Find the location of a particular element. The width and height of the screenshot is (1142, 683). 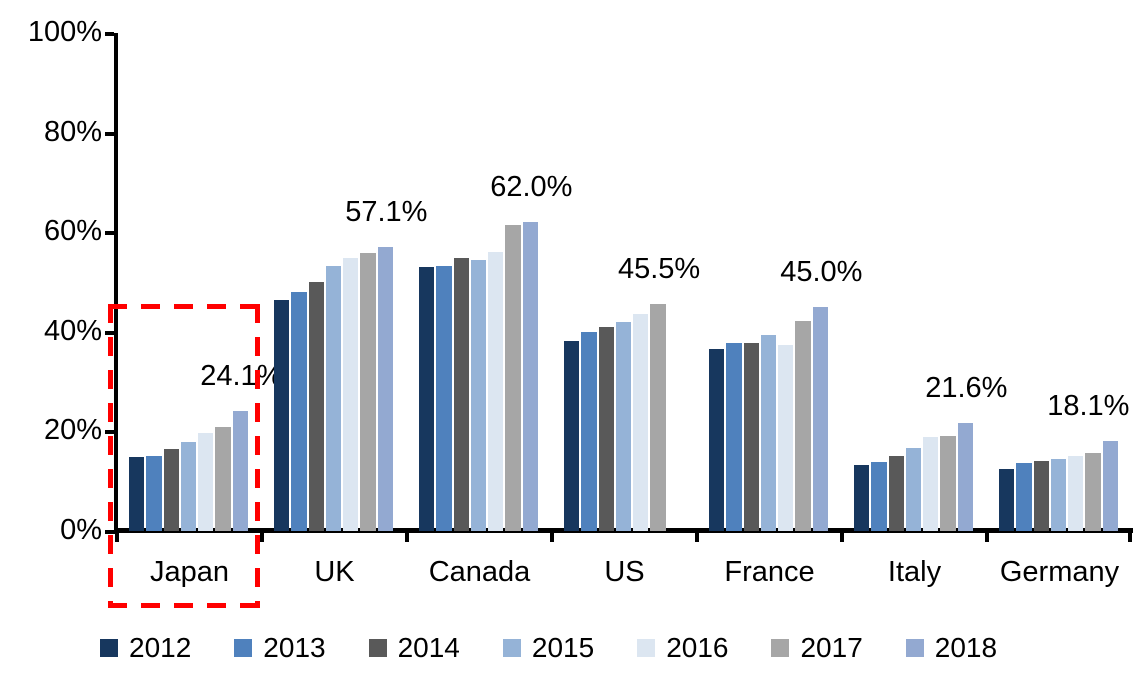

legend-label-2018: 2018 is located at coordinates (966, 647).